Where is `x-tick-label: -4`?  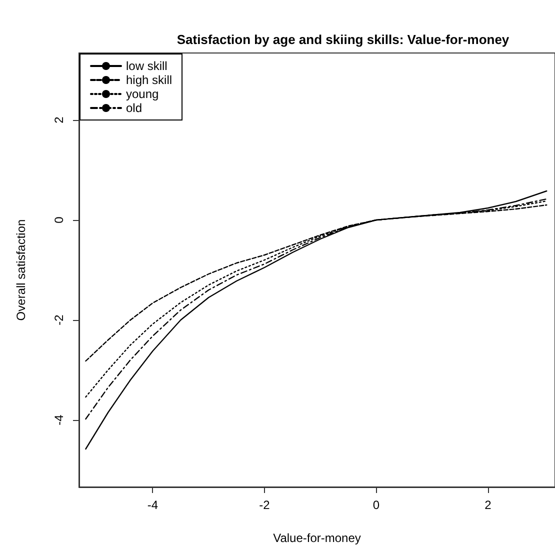 x-tick-label: -4 is located at coordinates (152, 505).